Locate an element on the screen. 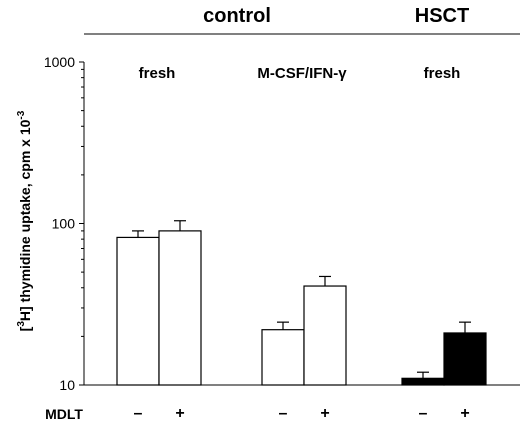 Image resolution: width=520 pixels, height=421 pixels. ylabel-sup2: -3 is located at coordinates (21, 114).